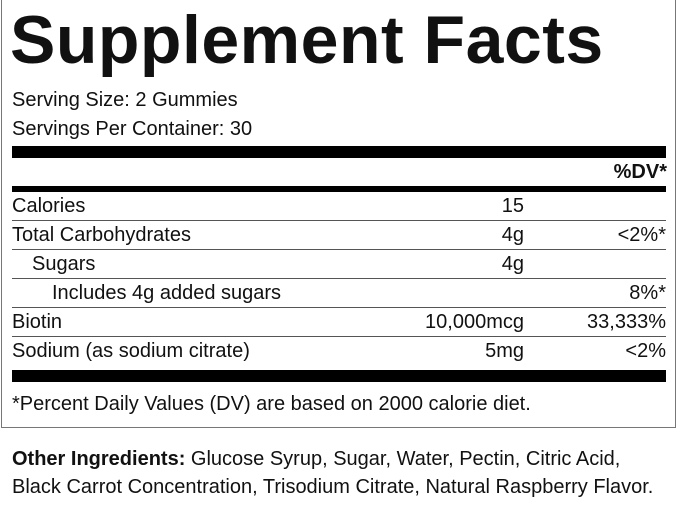  What do you see at coordinates (339, 189) in the screenshot?
I see `header-divider` at bounding box center [339, 189].